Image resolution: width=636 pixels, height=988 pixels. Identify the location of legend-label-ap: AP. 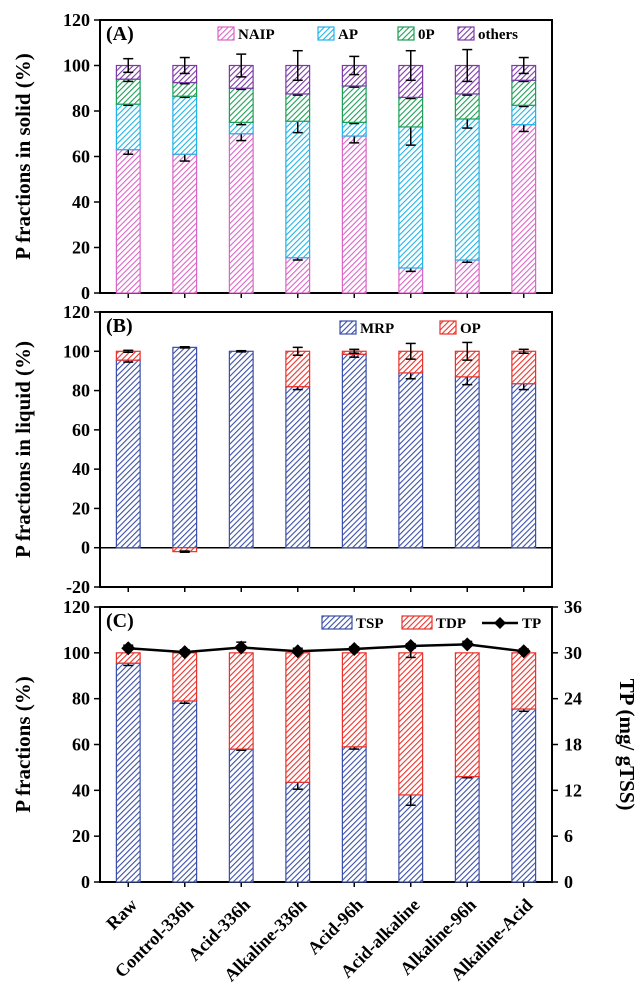
(348, 35).